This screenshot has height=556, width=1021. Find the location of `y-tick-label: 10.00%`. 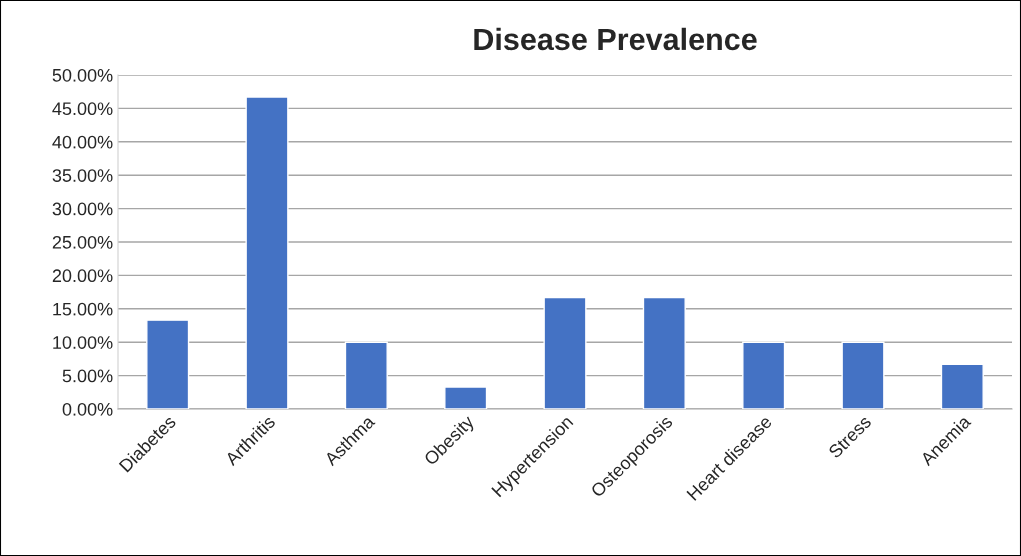

y-tick-label: 10.00% is located at coordinates (83, 342).